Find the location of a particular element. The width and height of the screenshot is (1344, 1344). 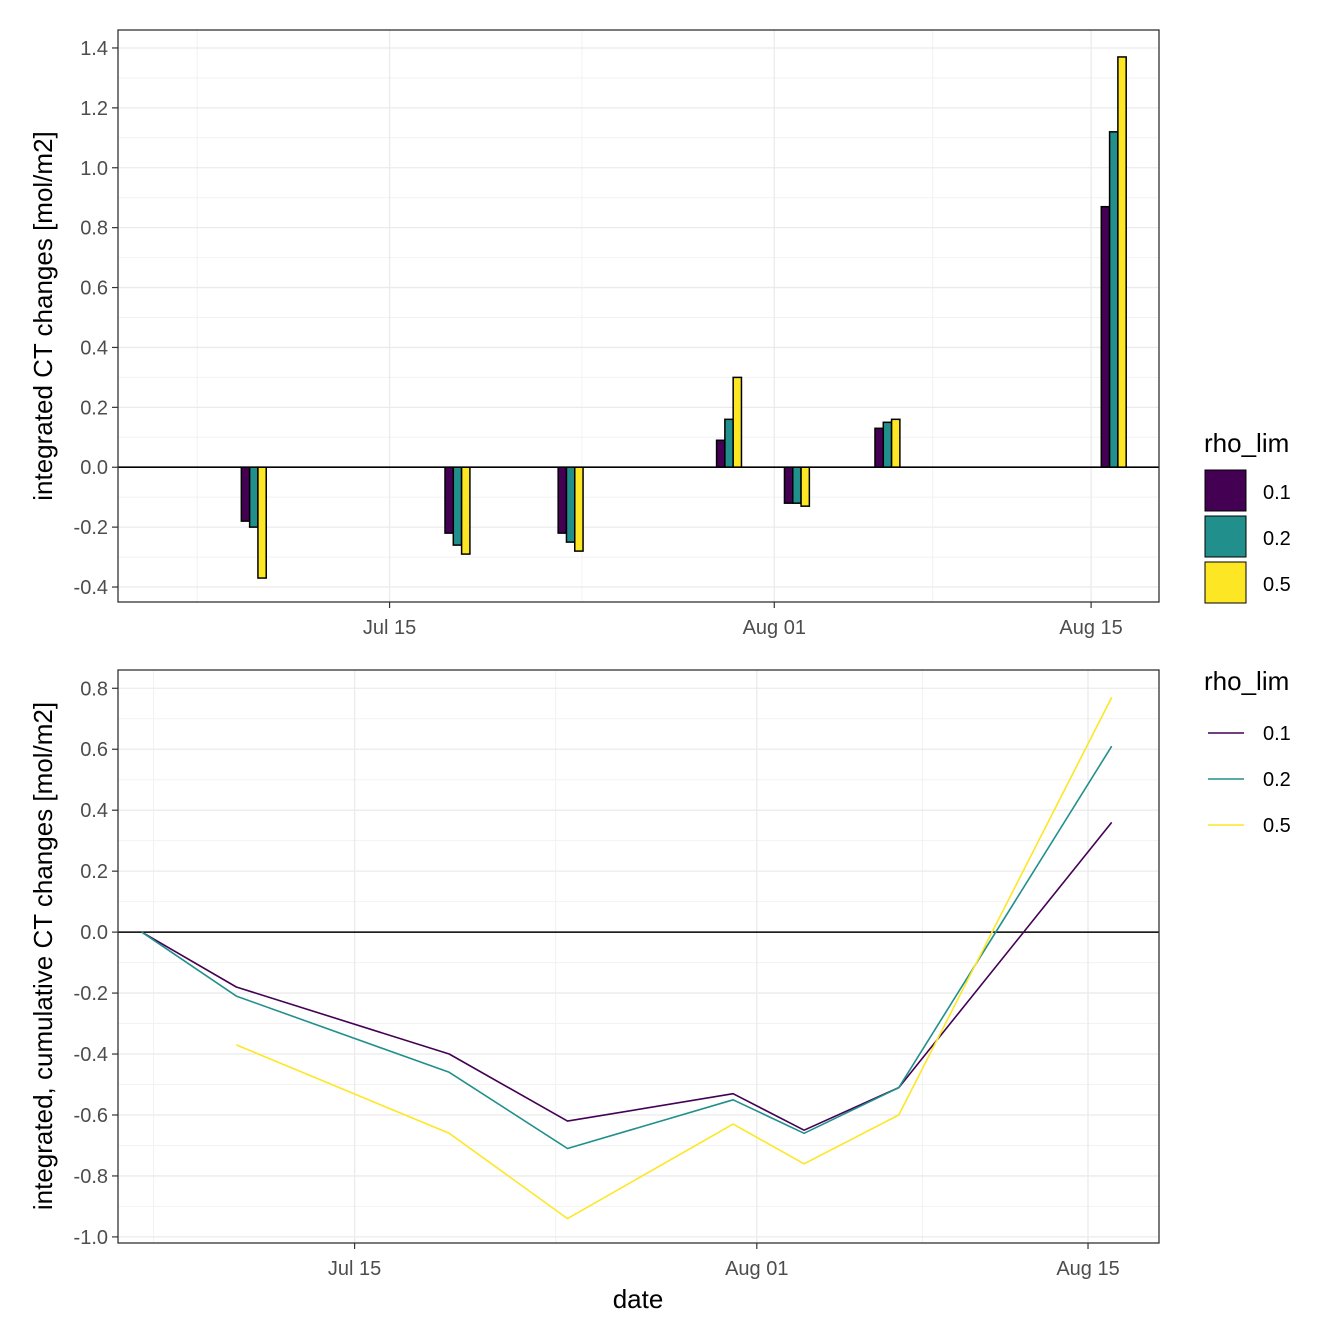

bar-0.1-2021-07-23 is located at coordinates (562, 500).